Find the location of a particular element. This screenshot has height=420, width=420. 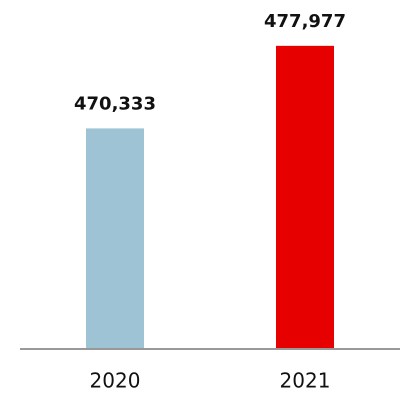

value-label: 470,333 is located at coordinates (115, 103).